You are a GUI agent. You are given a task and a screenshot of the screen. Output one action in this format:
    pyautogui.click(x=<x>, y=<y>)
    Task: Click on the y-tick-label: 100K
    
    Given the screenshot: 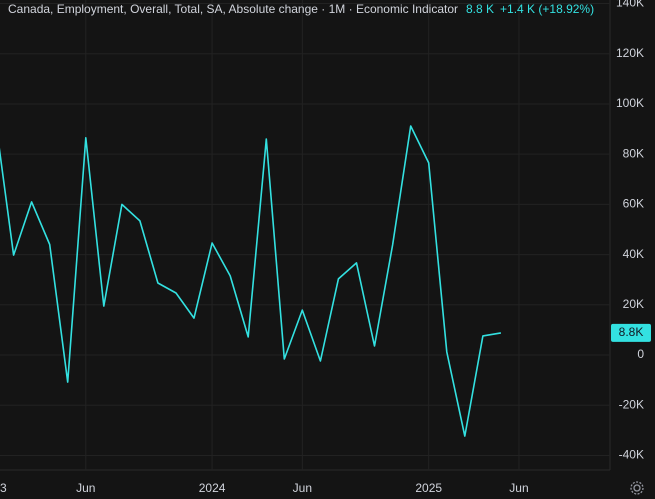 What is the action you would take?
    pyautogui.click(x=630, y=103)
    